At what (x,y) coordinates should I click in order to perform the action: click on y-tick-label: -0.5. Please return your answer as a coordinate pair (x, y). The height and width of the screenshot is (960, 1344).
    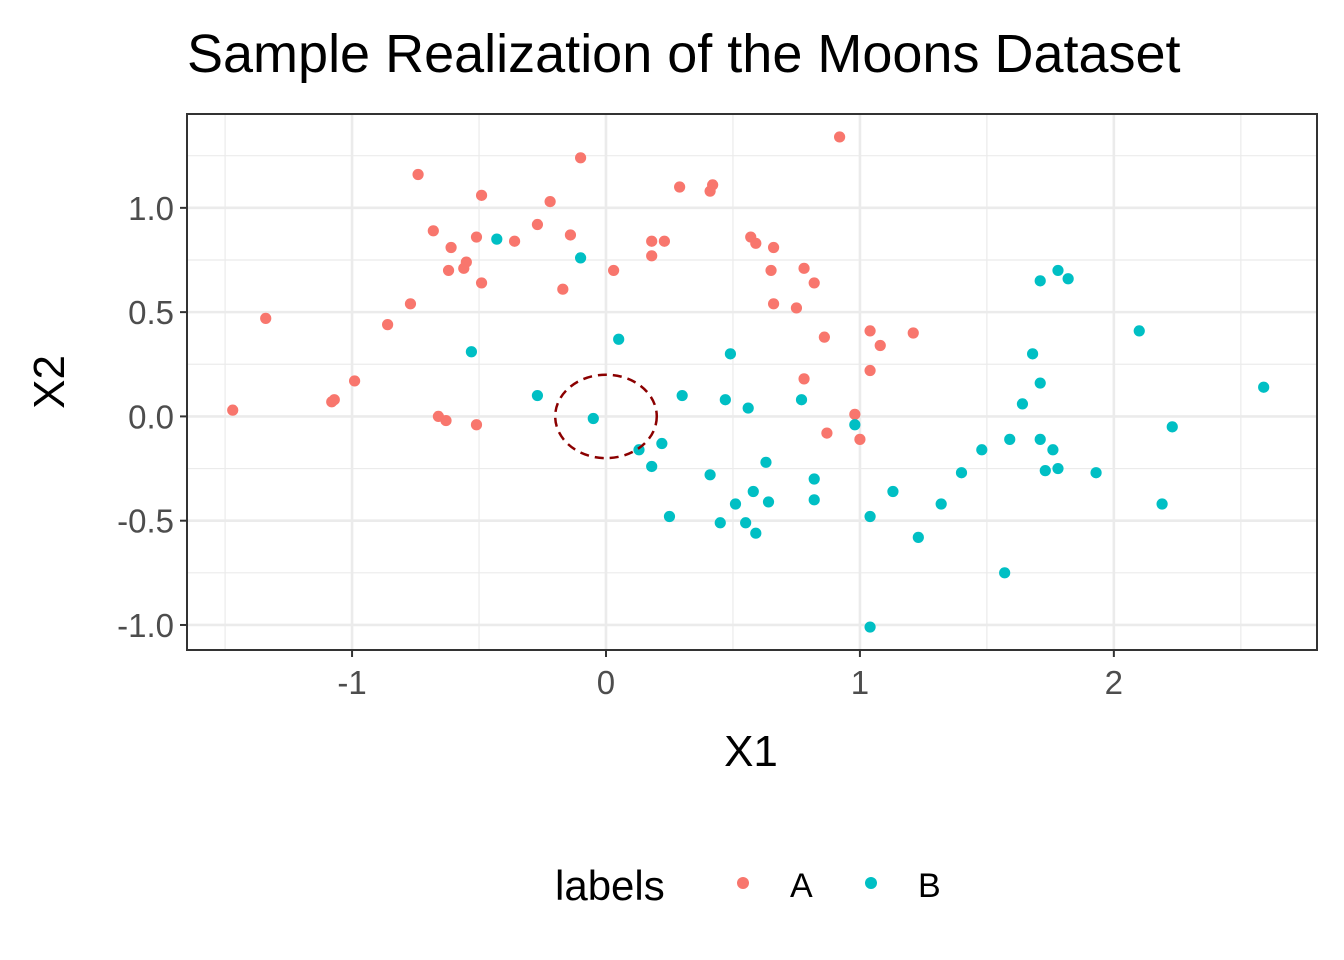
    Looking at the image, I should click on (145, 521).